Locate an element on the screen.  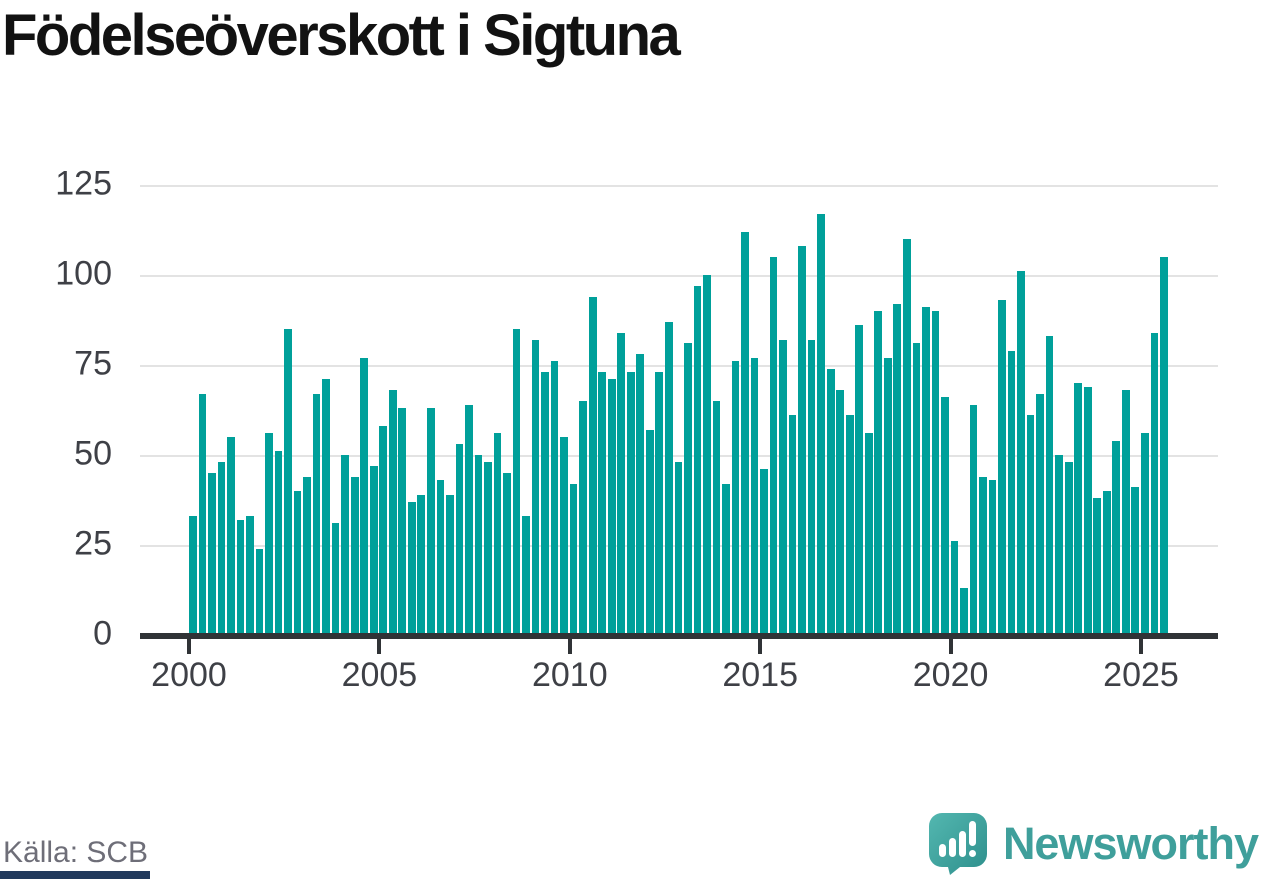
bar-2010Q4 is located at coordinates (602, 503).